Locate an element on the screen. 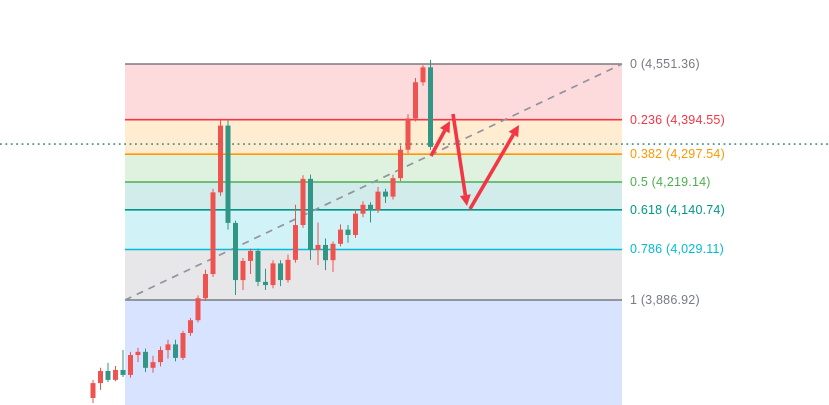  fib-label-0.236: 0.236 (4,394.55) is located at coordinates (677, 119).